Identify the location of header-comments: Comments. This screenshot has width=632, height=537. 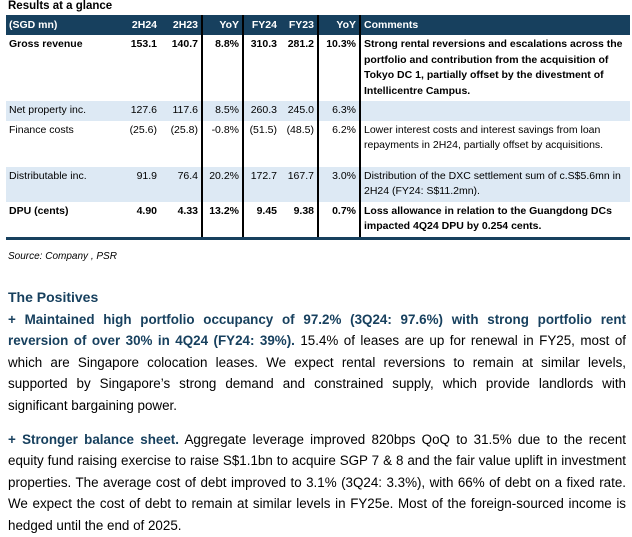
(494, 25).